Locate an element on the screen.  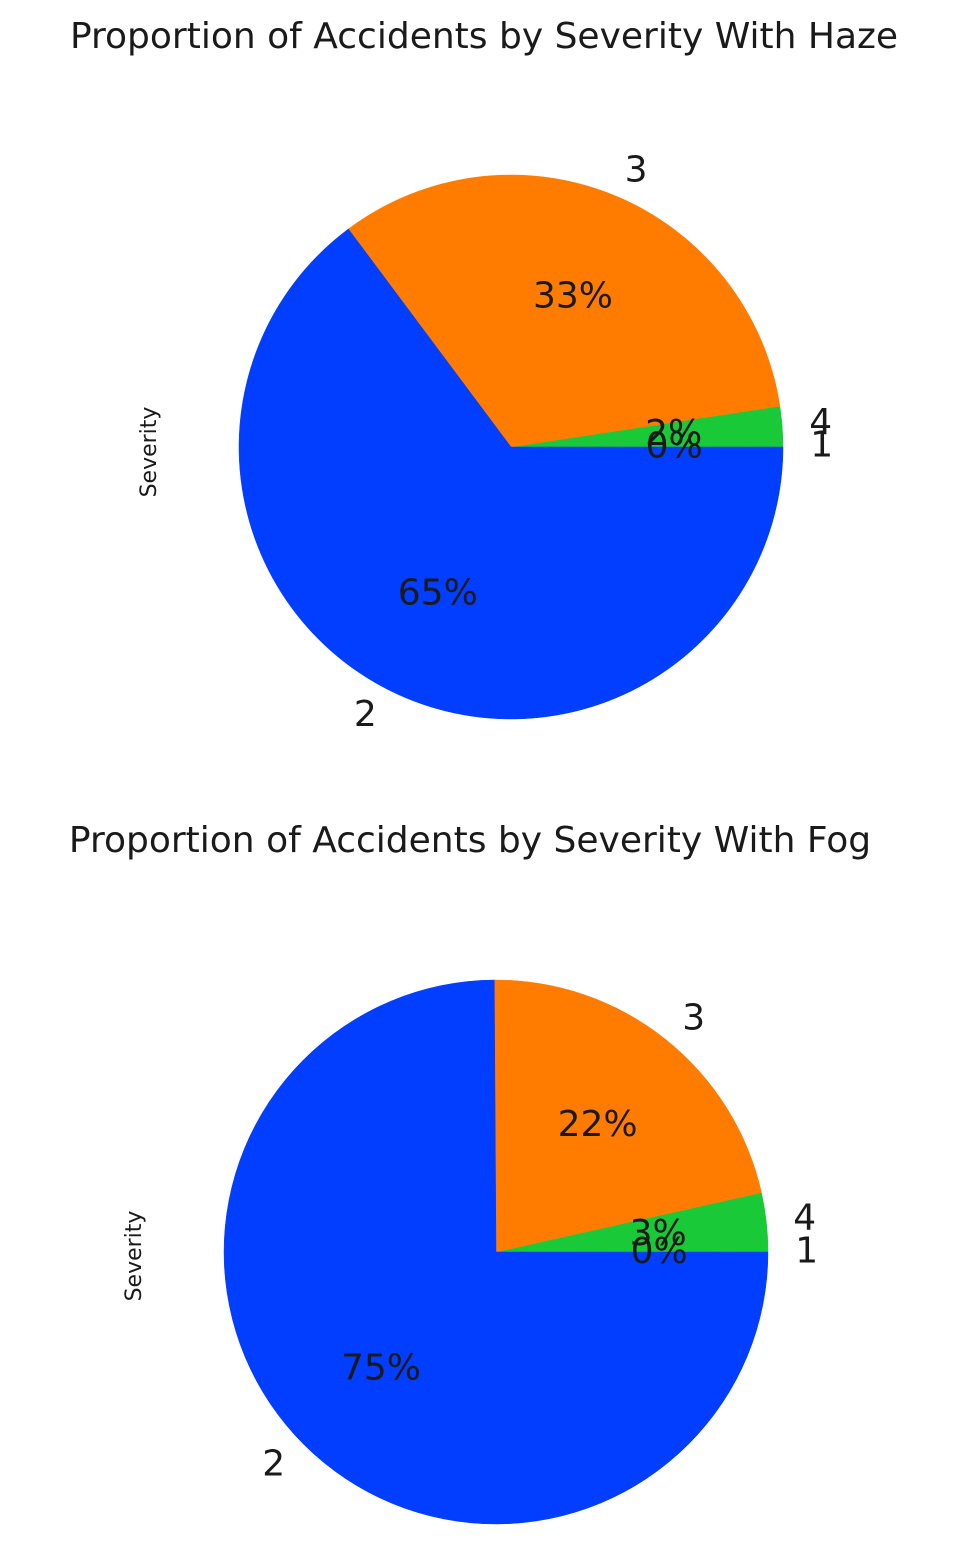
percent-label-severity-4: 3% is located at coordinates (658, 1233).